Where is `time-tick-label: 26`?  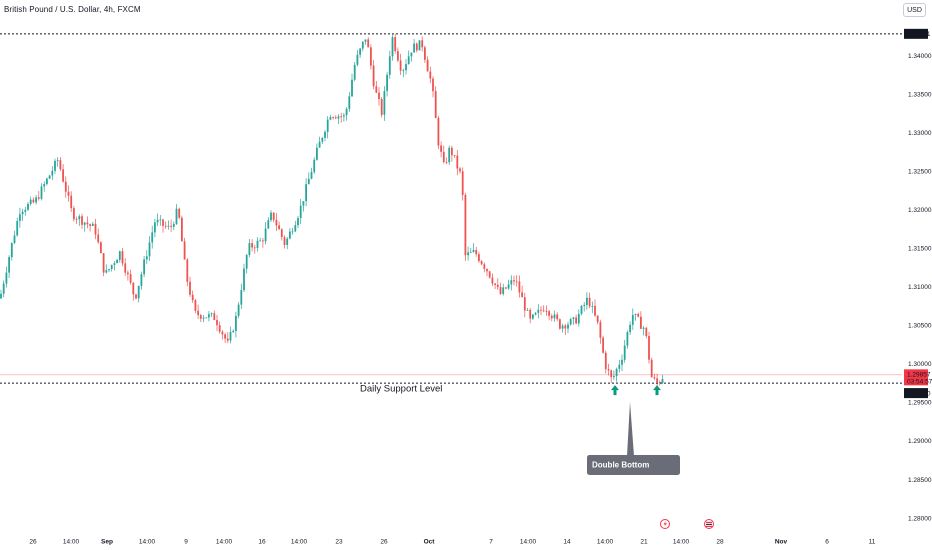 time-tick-label: 26 is located at coordinates (33, 542).